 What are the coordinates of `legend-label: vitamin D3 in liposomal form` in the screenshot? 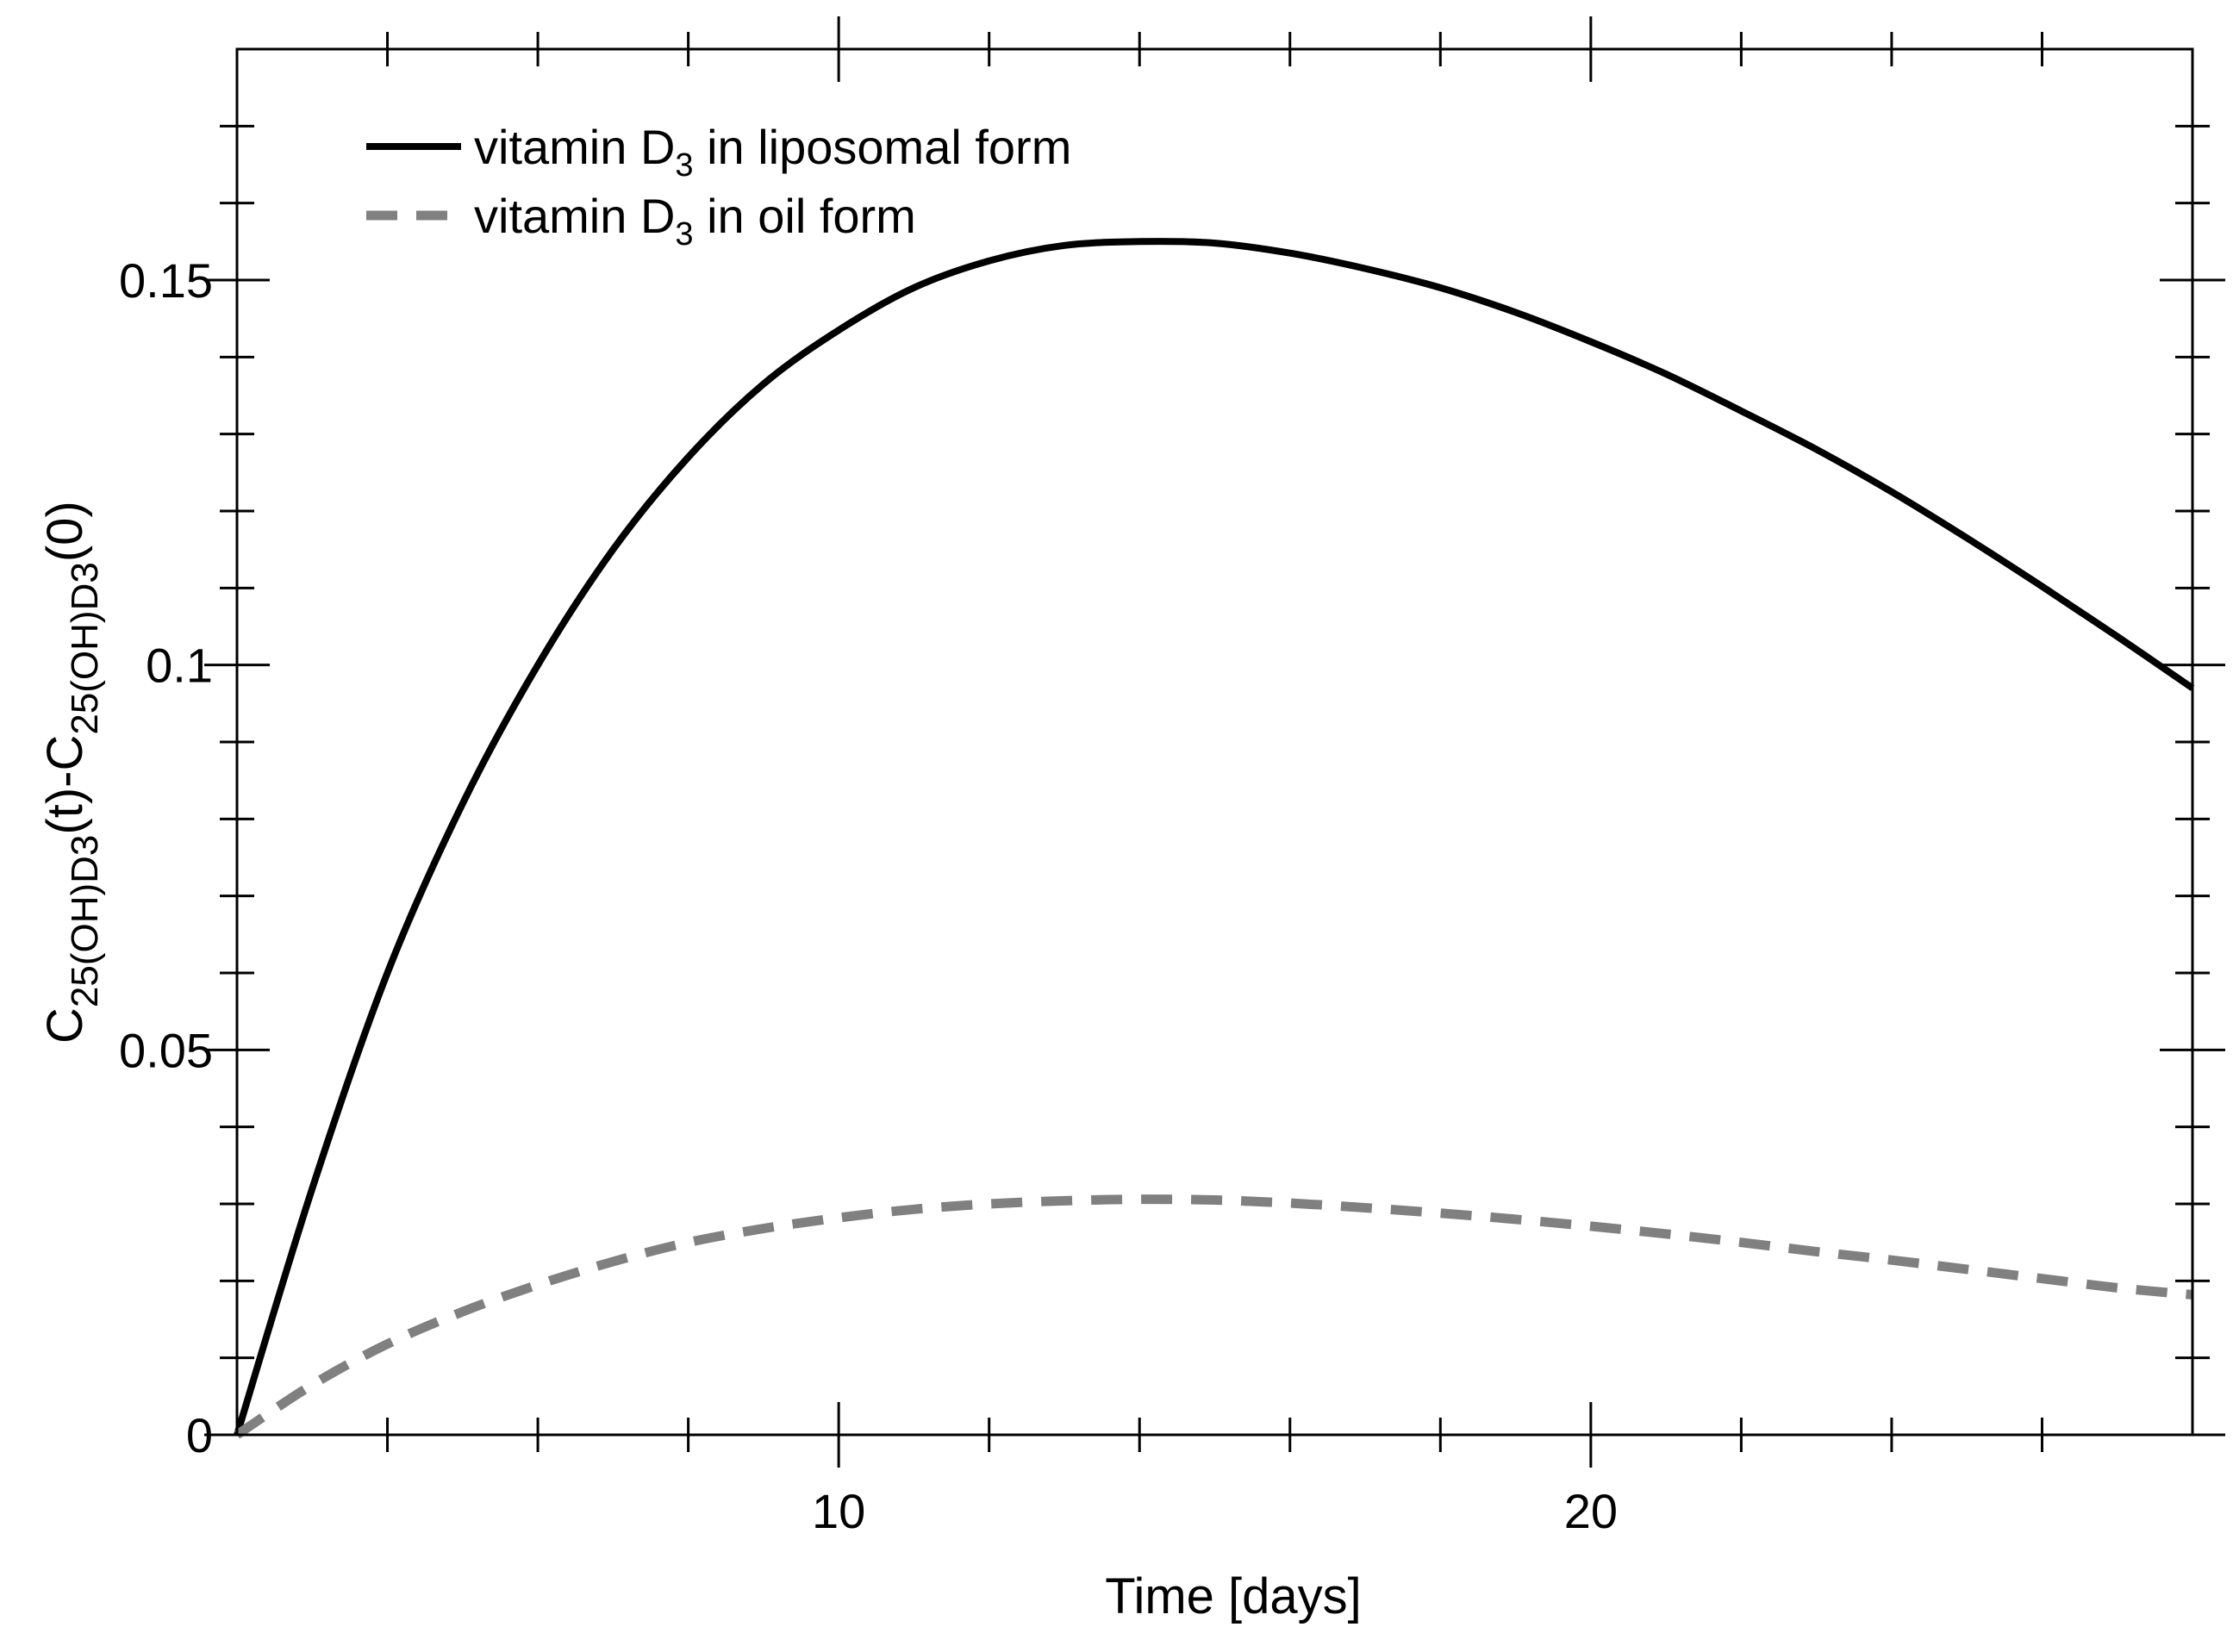 It's located at (773, 152).